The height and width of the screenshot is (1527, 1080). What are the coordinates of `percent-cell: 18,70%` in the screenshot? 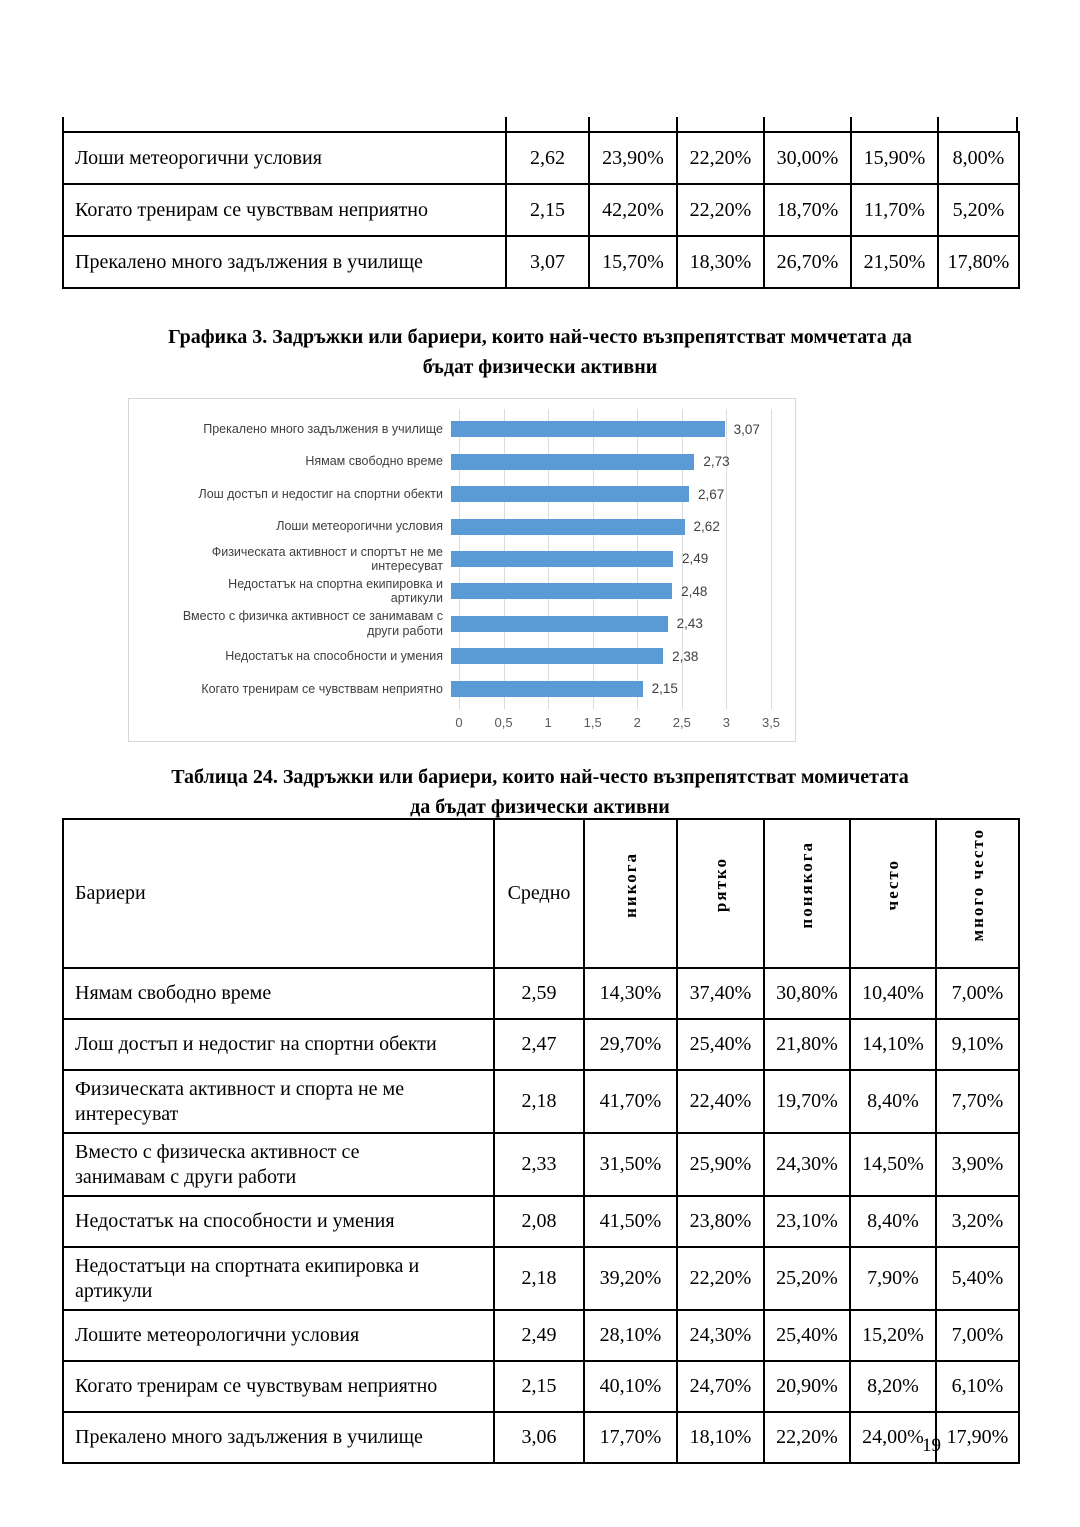 It's located at (807, 210).